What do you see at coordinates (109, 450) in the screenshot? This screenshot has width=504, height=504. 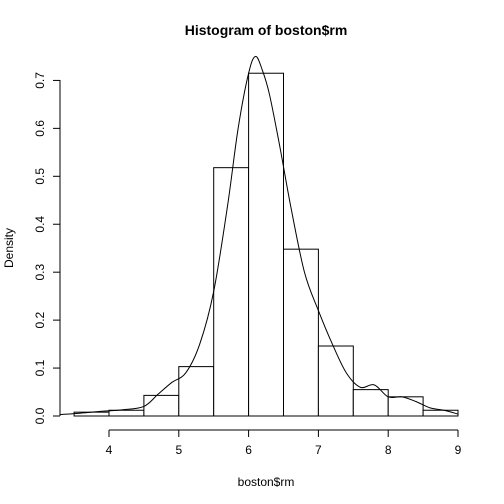 I see `x-tick-label: 4` at bounding box center [109, 450].